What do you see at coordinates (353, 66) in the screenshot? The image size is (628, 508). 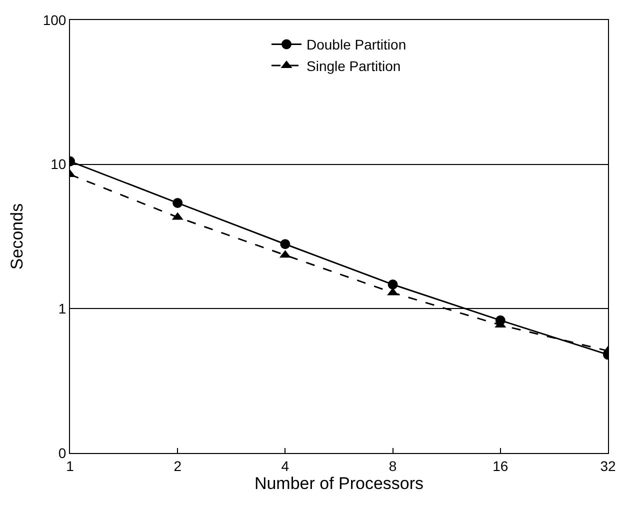 I see `legend-label: Single Partition` at bounding box center [353, 66].